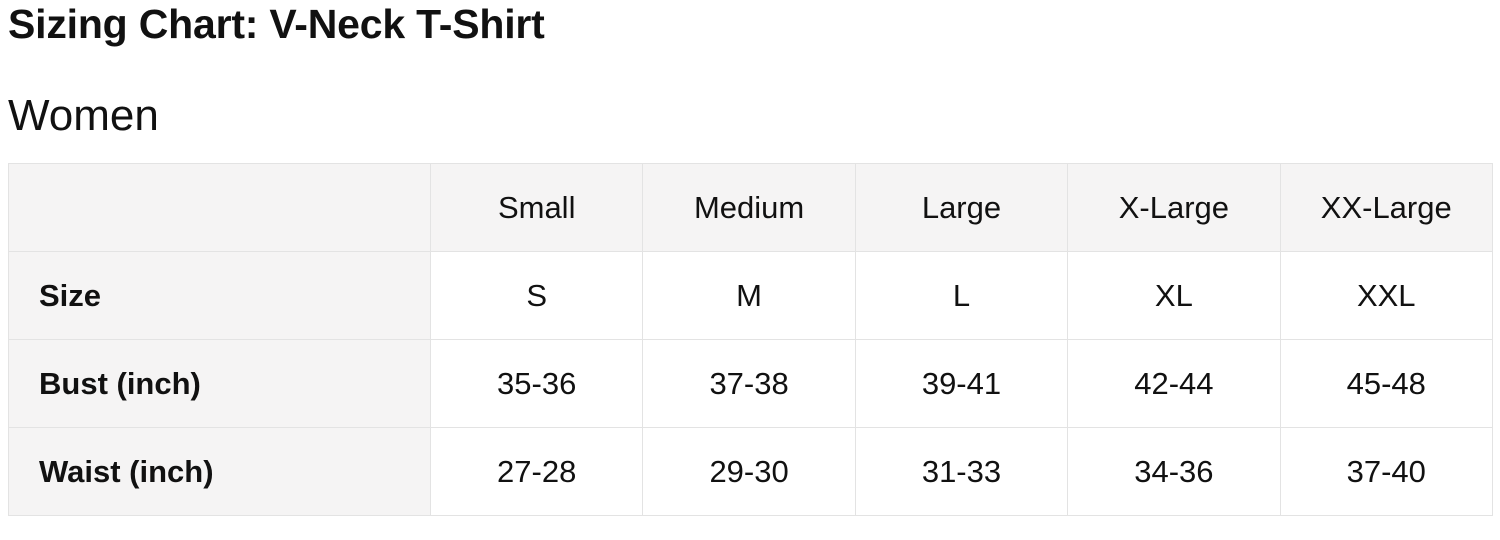  What do you see at coordinates (536, 295) in the screenshot?
I see `cell-size-small: S` at bounding box center [536, 295].